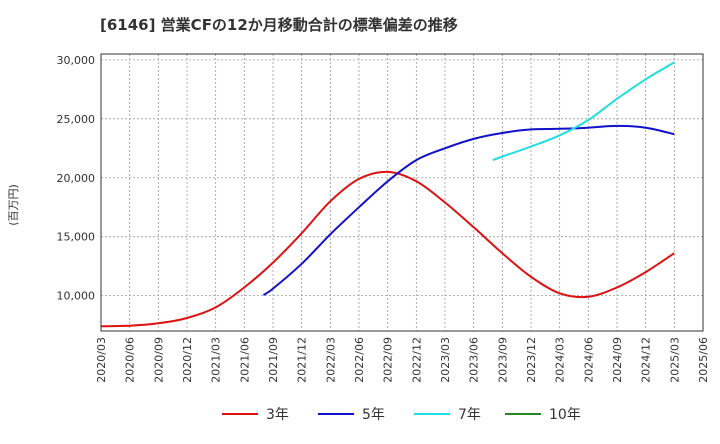  I want to click on y-axis-ticks: 10,000 15,000 20,000 25,000 30,000, so click(76, 178).